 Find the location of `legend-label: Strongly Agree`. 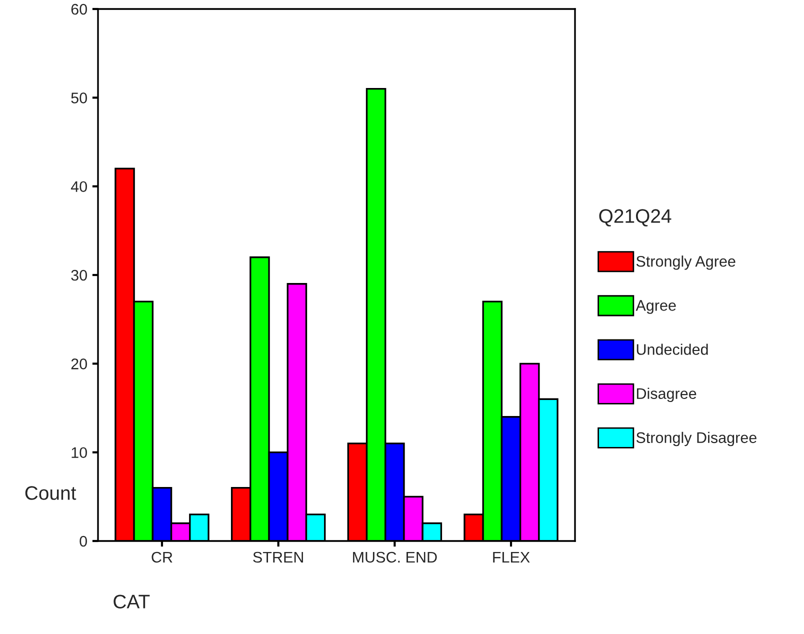

legend-label: Strongly Agree is located at coordinates (686, 263).